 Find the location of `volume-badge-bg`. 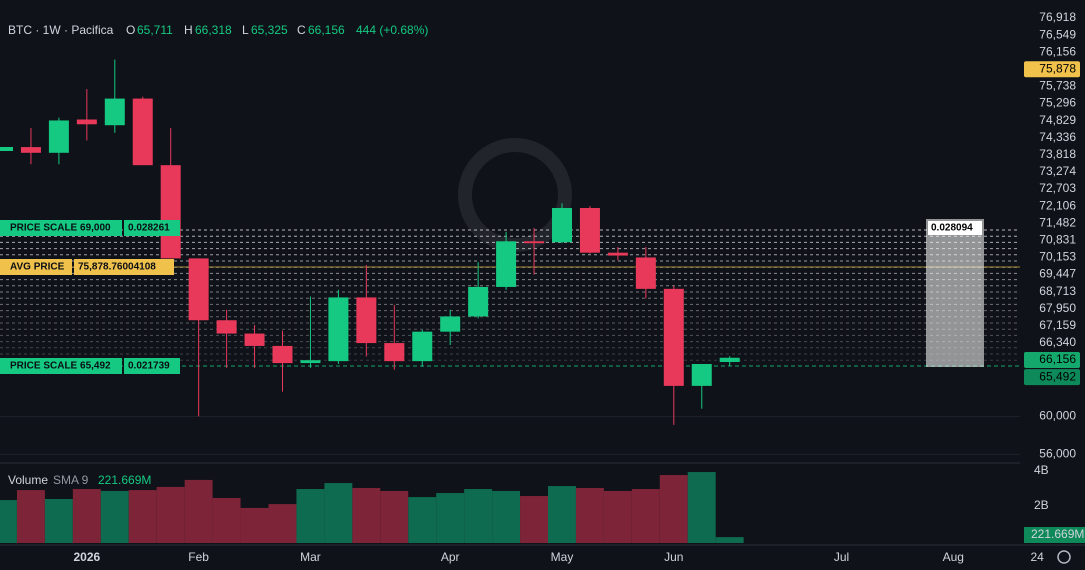

volume-badge-bg is located at coordinates (1054, 535).